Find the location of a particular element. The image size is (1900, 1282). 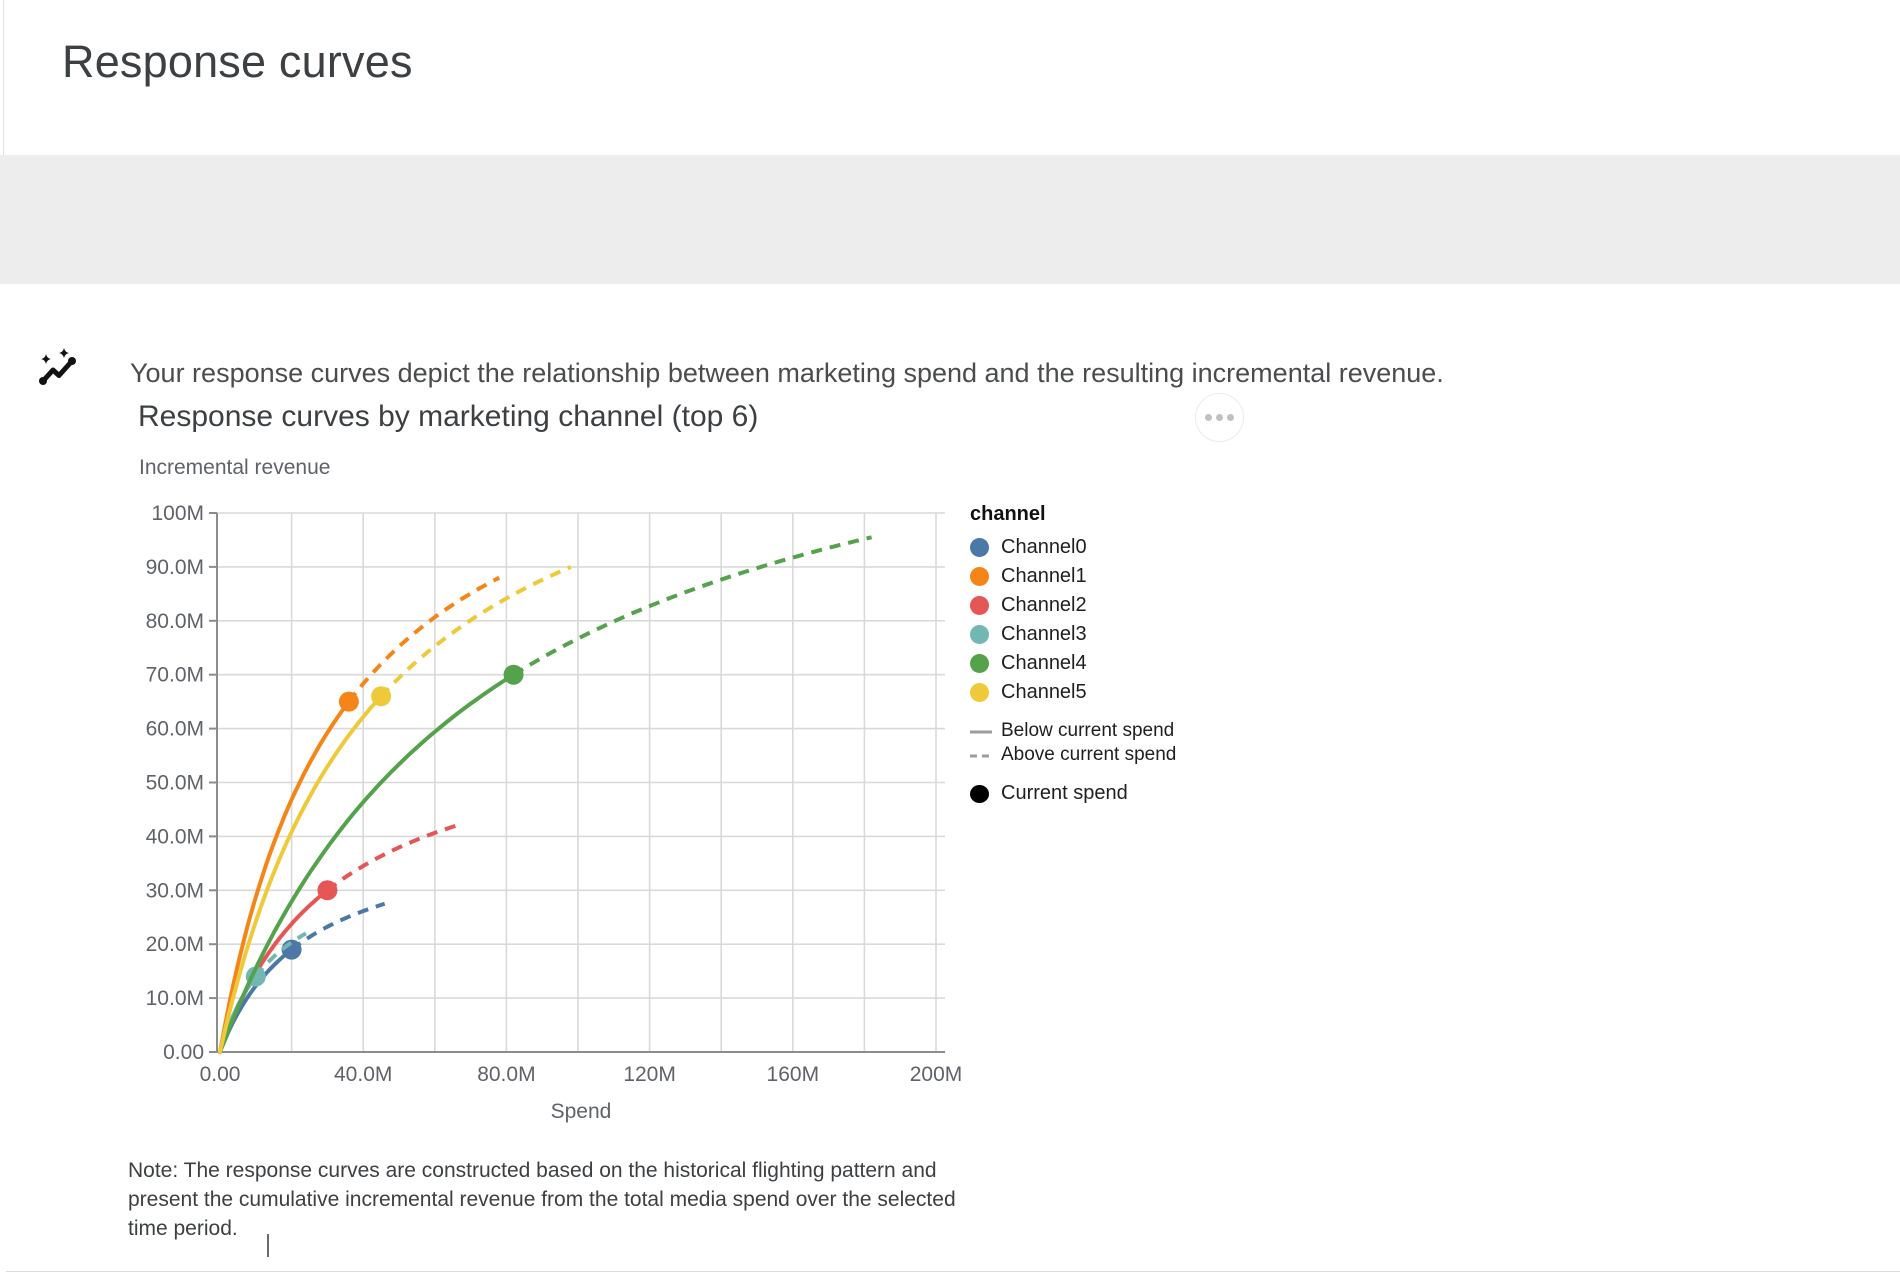

series-Channel5 is located at coordinates (395, 809).